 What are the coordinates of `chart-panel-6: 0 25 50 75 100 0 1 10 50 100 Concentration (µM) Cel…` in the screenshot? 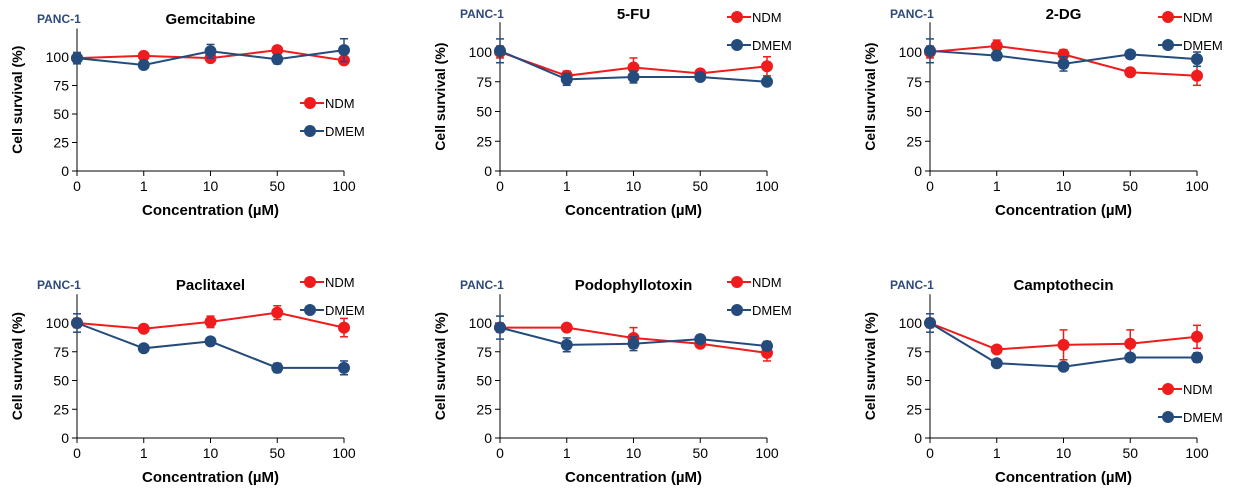 It's located at (1042, 381).